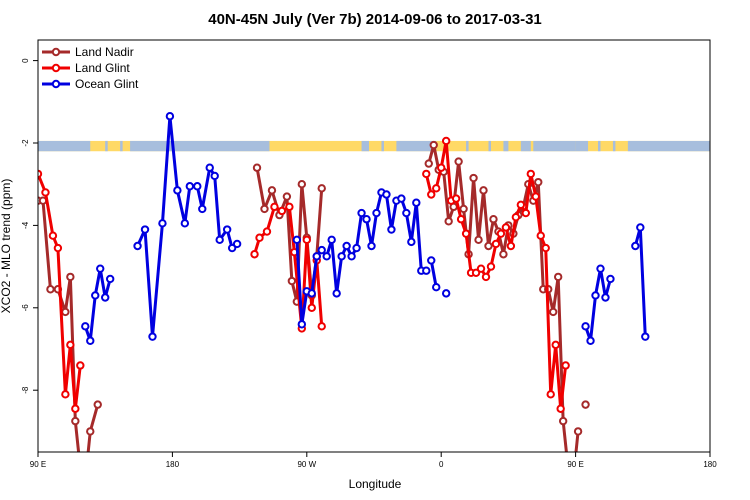 The image size is (750, 500). What do you see at coordinates (441, 464) in the screenshot?
I see `x-tick-label: 0` at bounding box center [441, 464].